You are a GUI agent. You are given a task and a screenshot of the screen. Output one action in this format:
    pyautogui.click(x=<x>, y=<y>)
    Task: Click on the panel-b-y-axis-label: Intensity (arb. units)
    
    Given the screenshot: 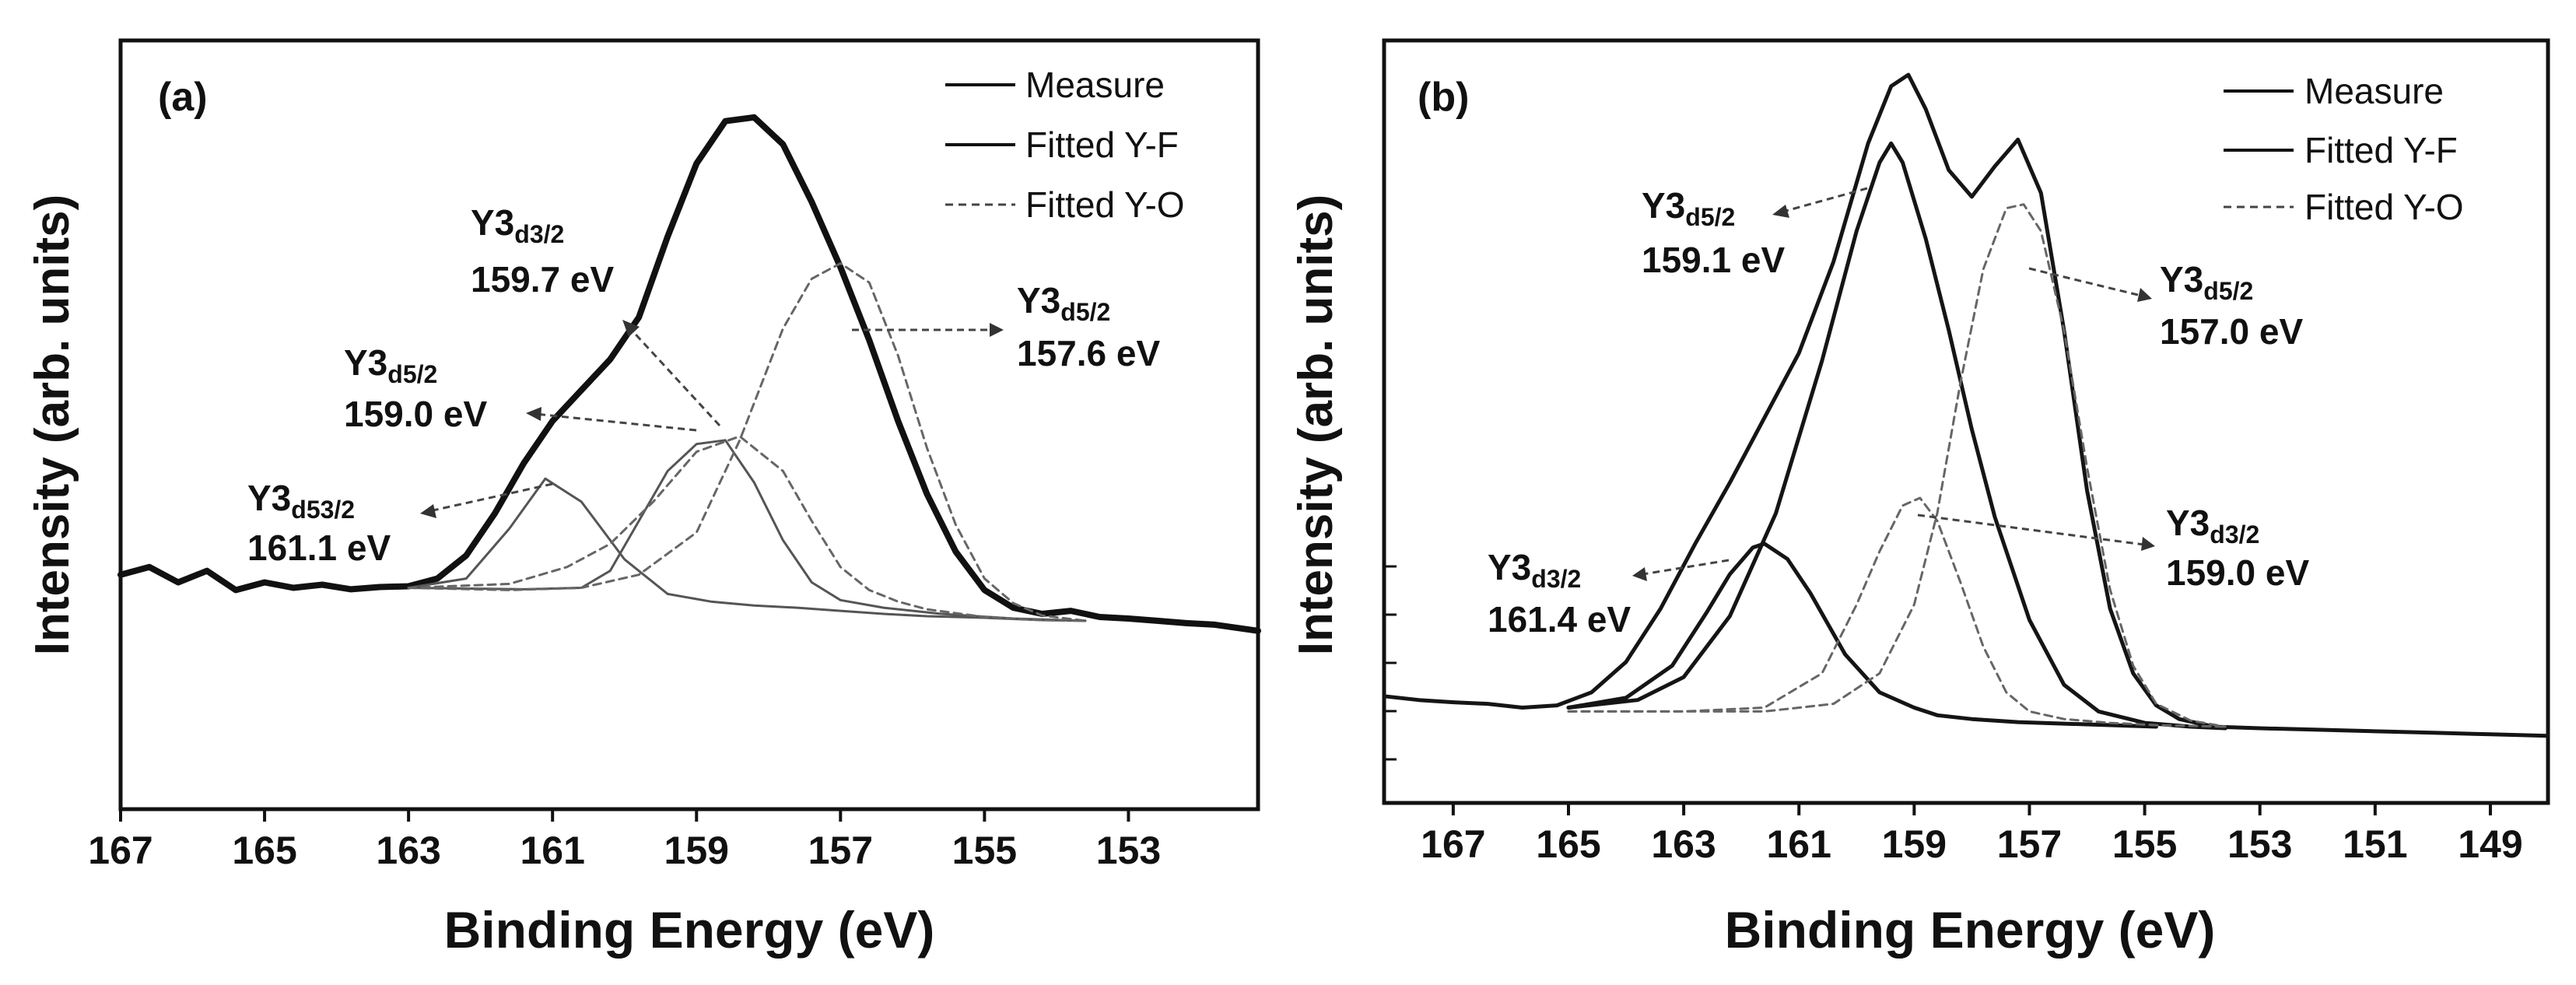 What is the action you would take?
    pyautogui.click(x=1316, y=425)
    